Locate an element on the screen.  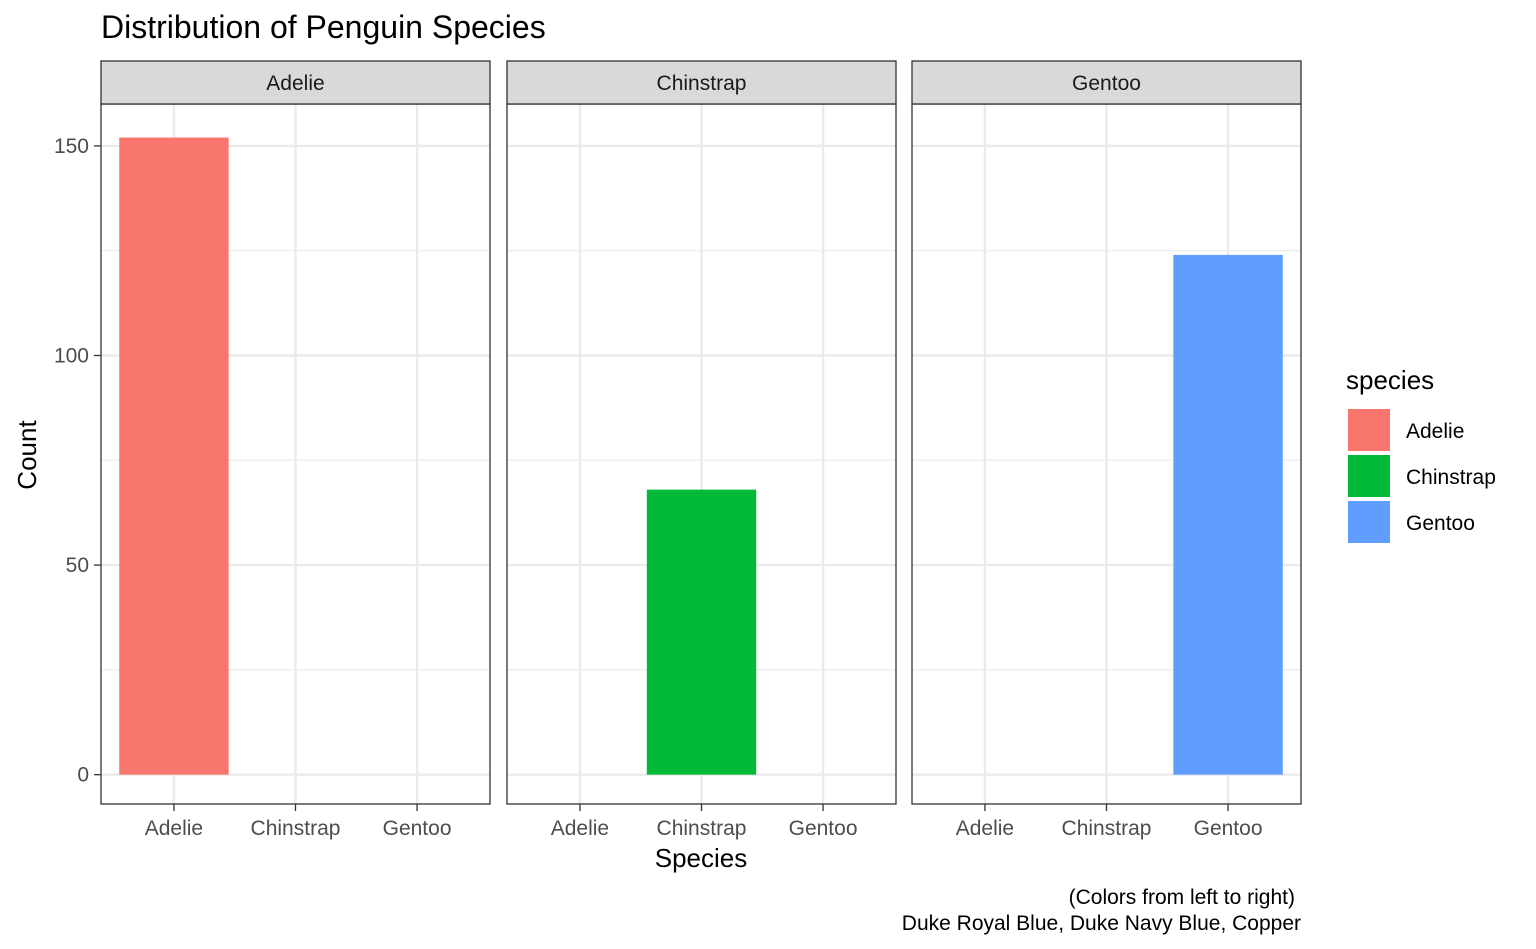
bar-chinstrap is located at coordinates (701, 632).